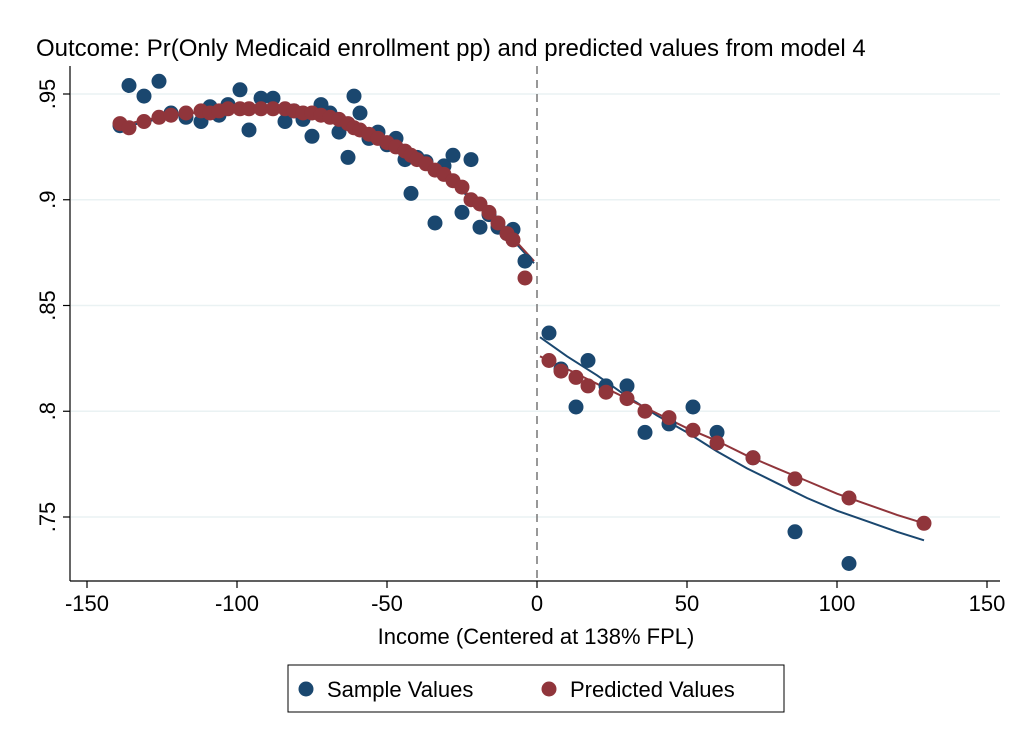 The width and height of the screenshot is (1028, 748). What do you see at coordinates (237, 603) in the screenshot?
I see `x-tick-label: -100` at bounding box center [237, 603].